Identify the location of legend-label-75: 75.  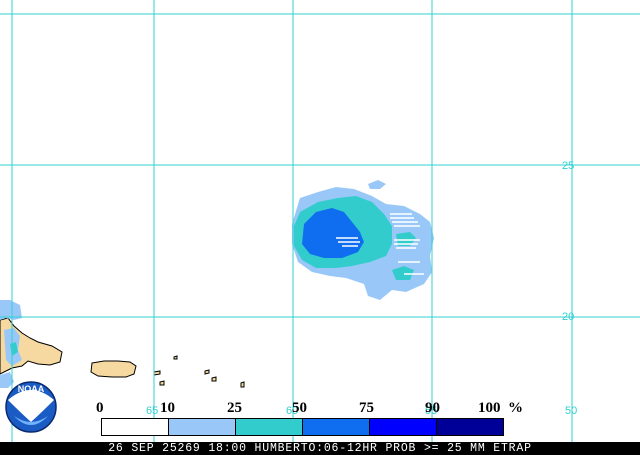
(366, 408).